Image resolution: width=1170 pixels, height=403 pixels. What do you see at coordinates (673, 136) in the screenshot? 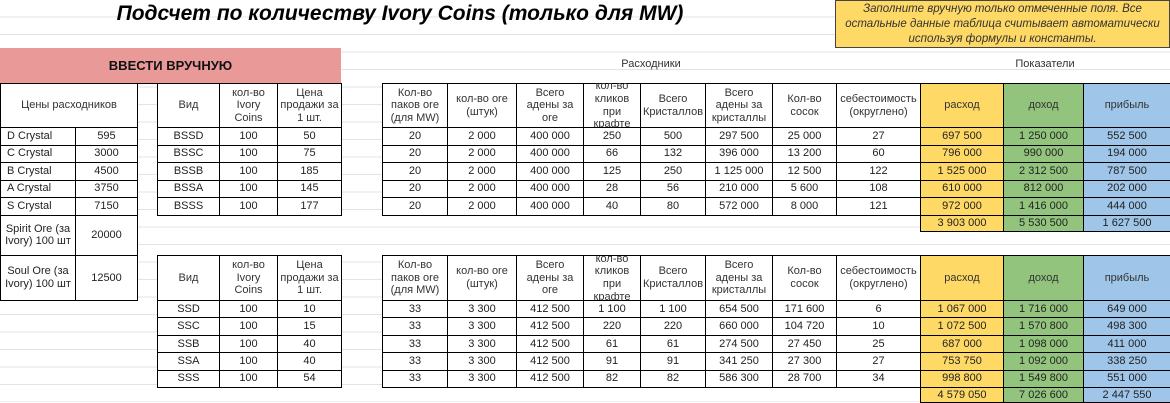
I see `consumables-cell: 500` at bounding box center [673, 136].